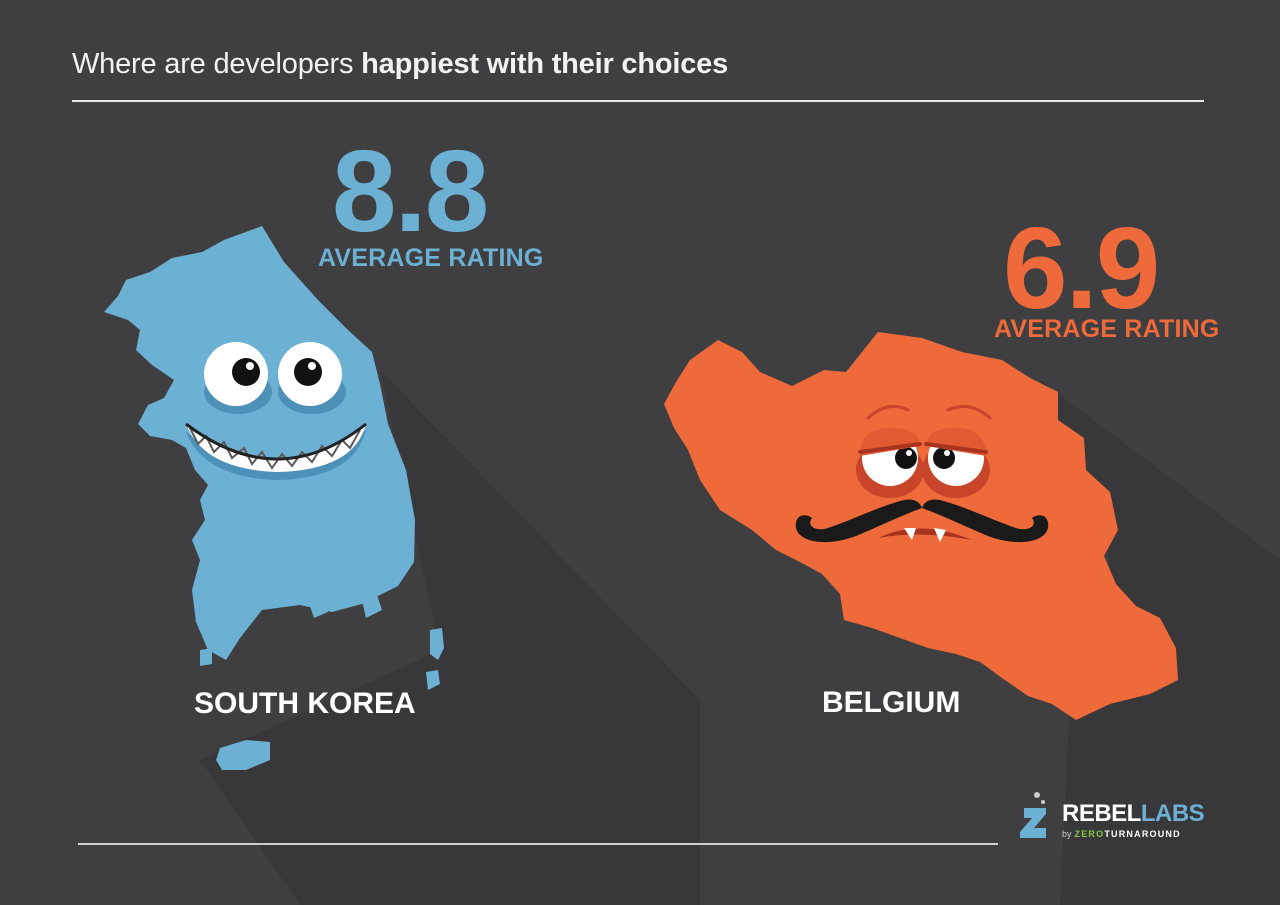  I want to click on korea-rating-label: AVERAGE RATING, so click(431, 258).